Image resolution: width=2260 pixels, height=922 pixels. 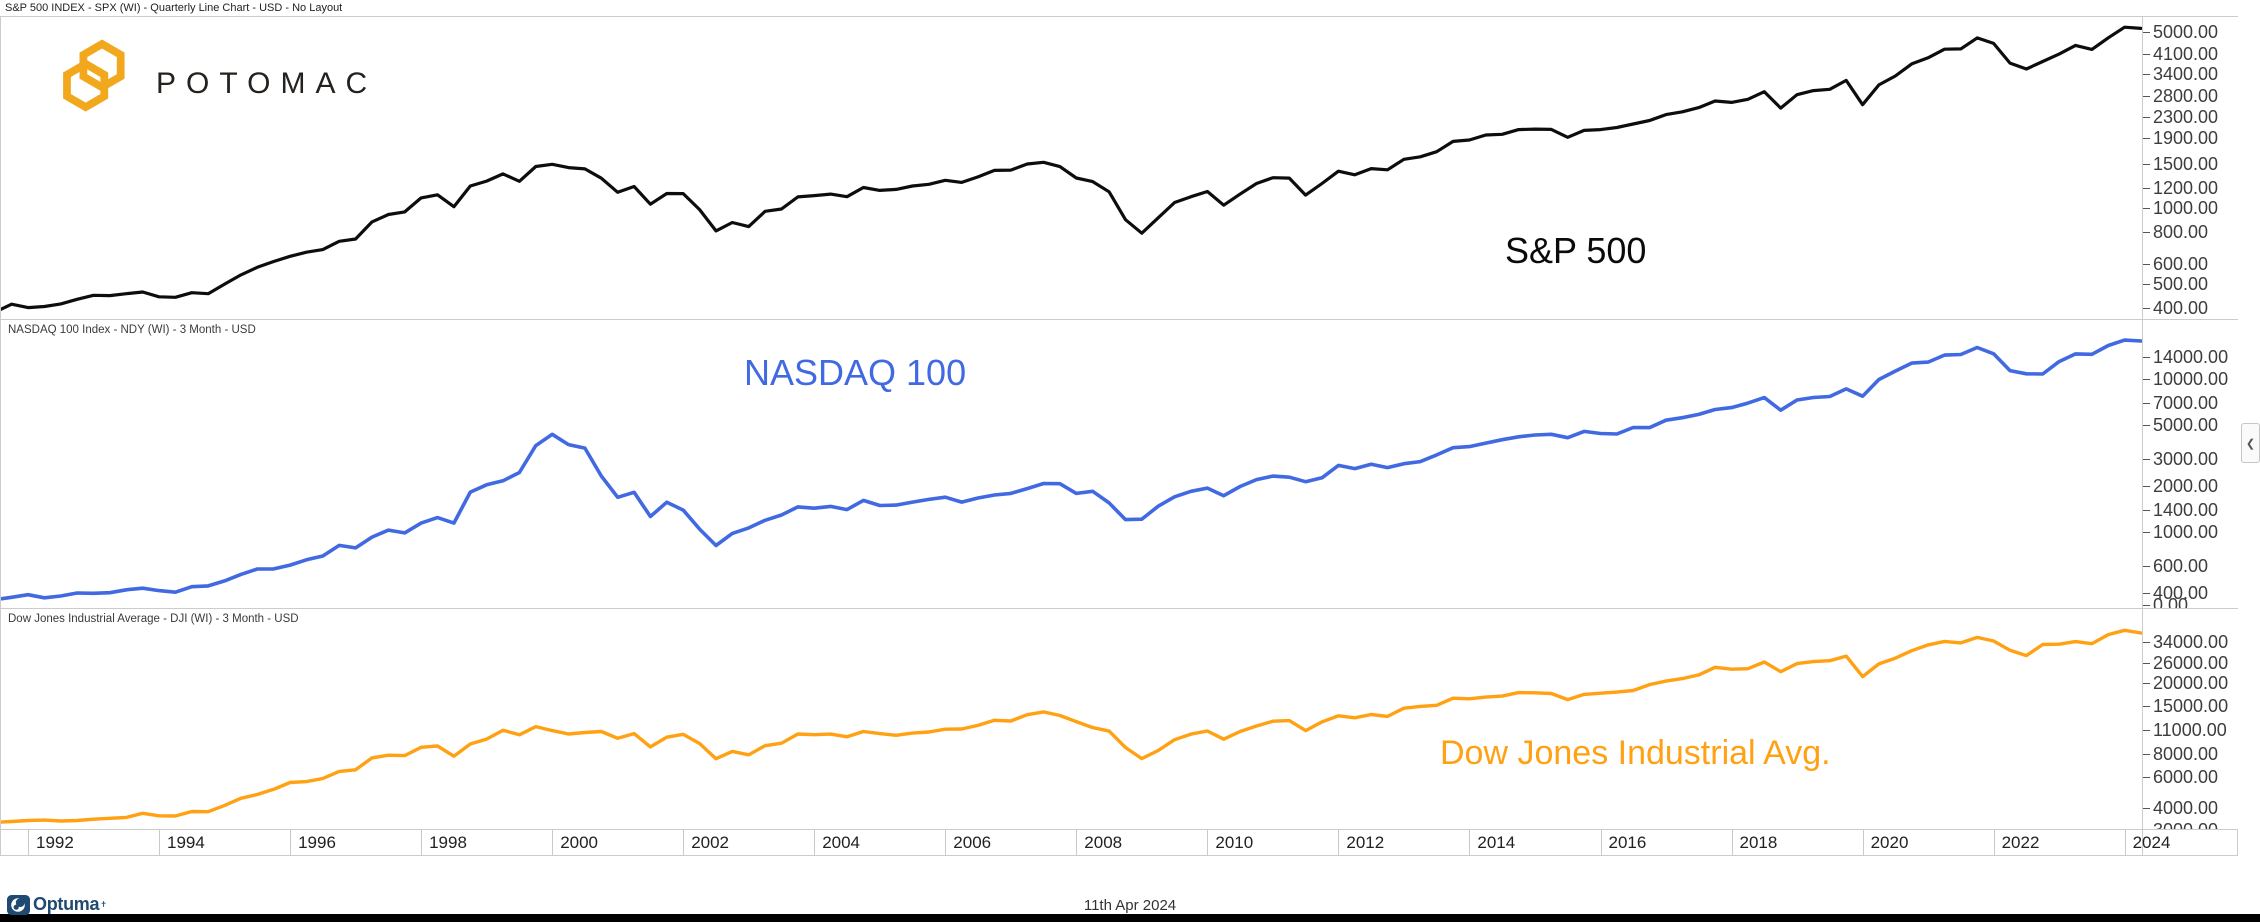 I want to click on optuma-eye-icon, so click(x=18, y=904).